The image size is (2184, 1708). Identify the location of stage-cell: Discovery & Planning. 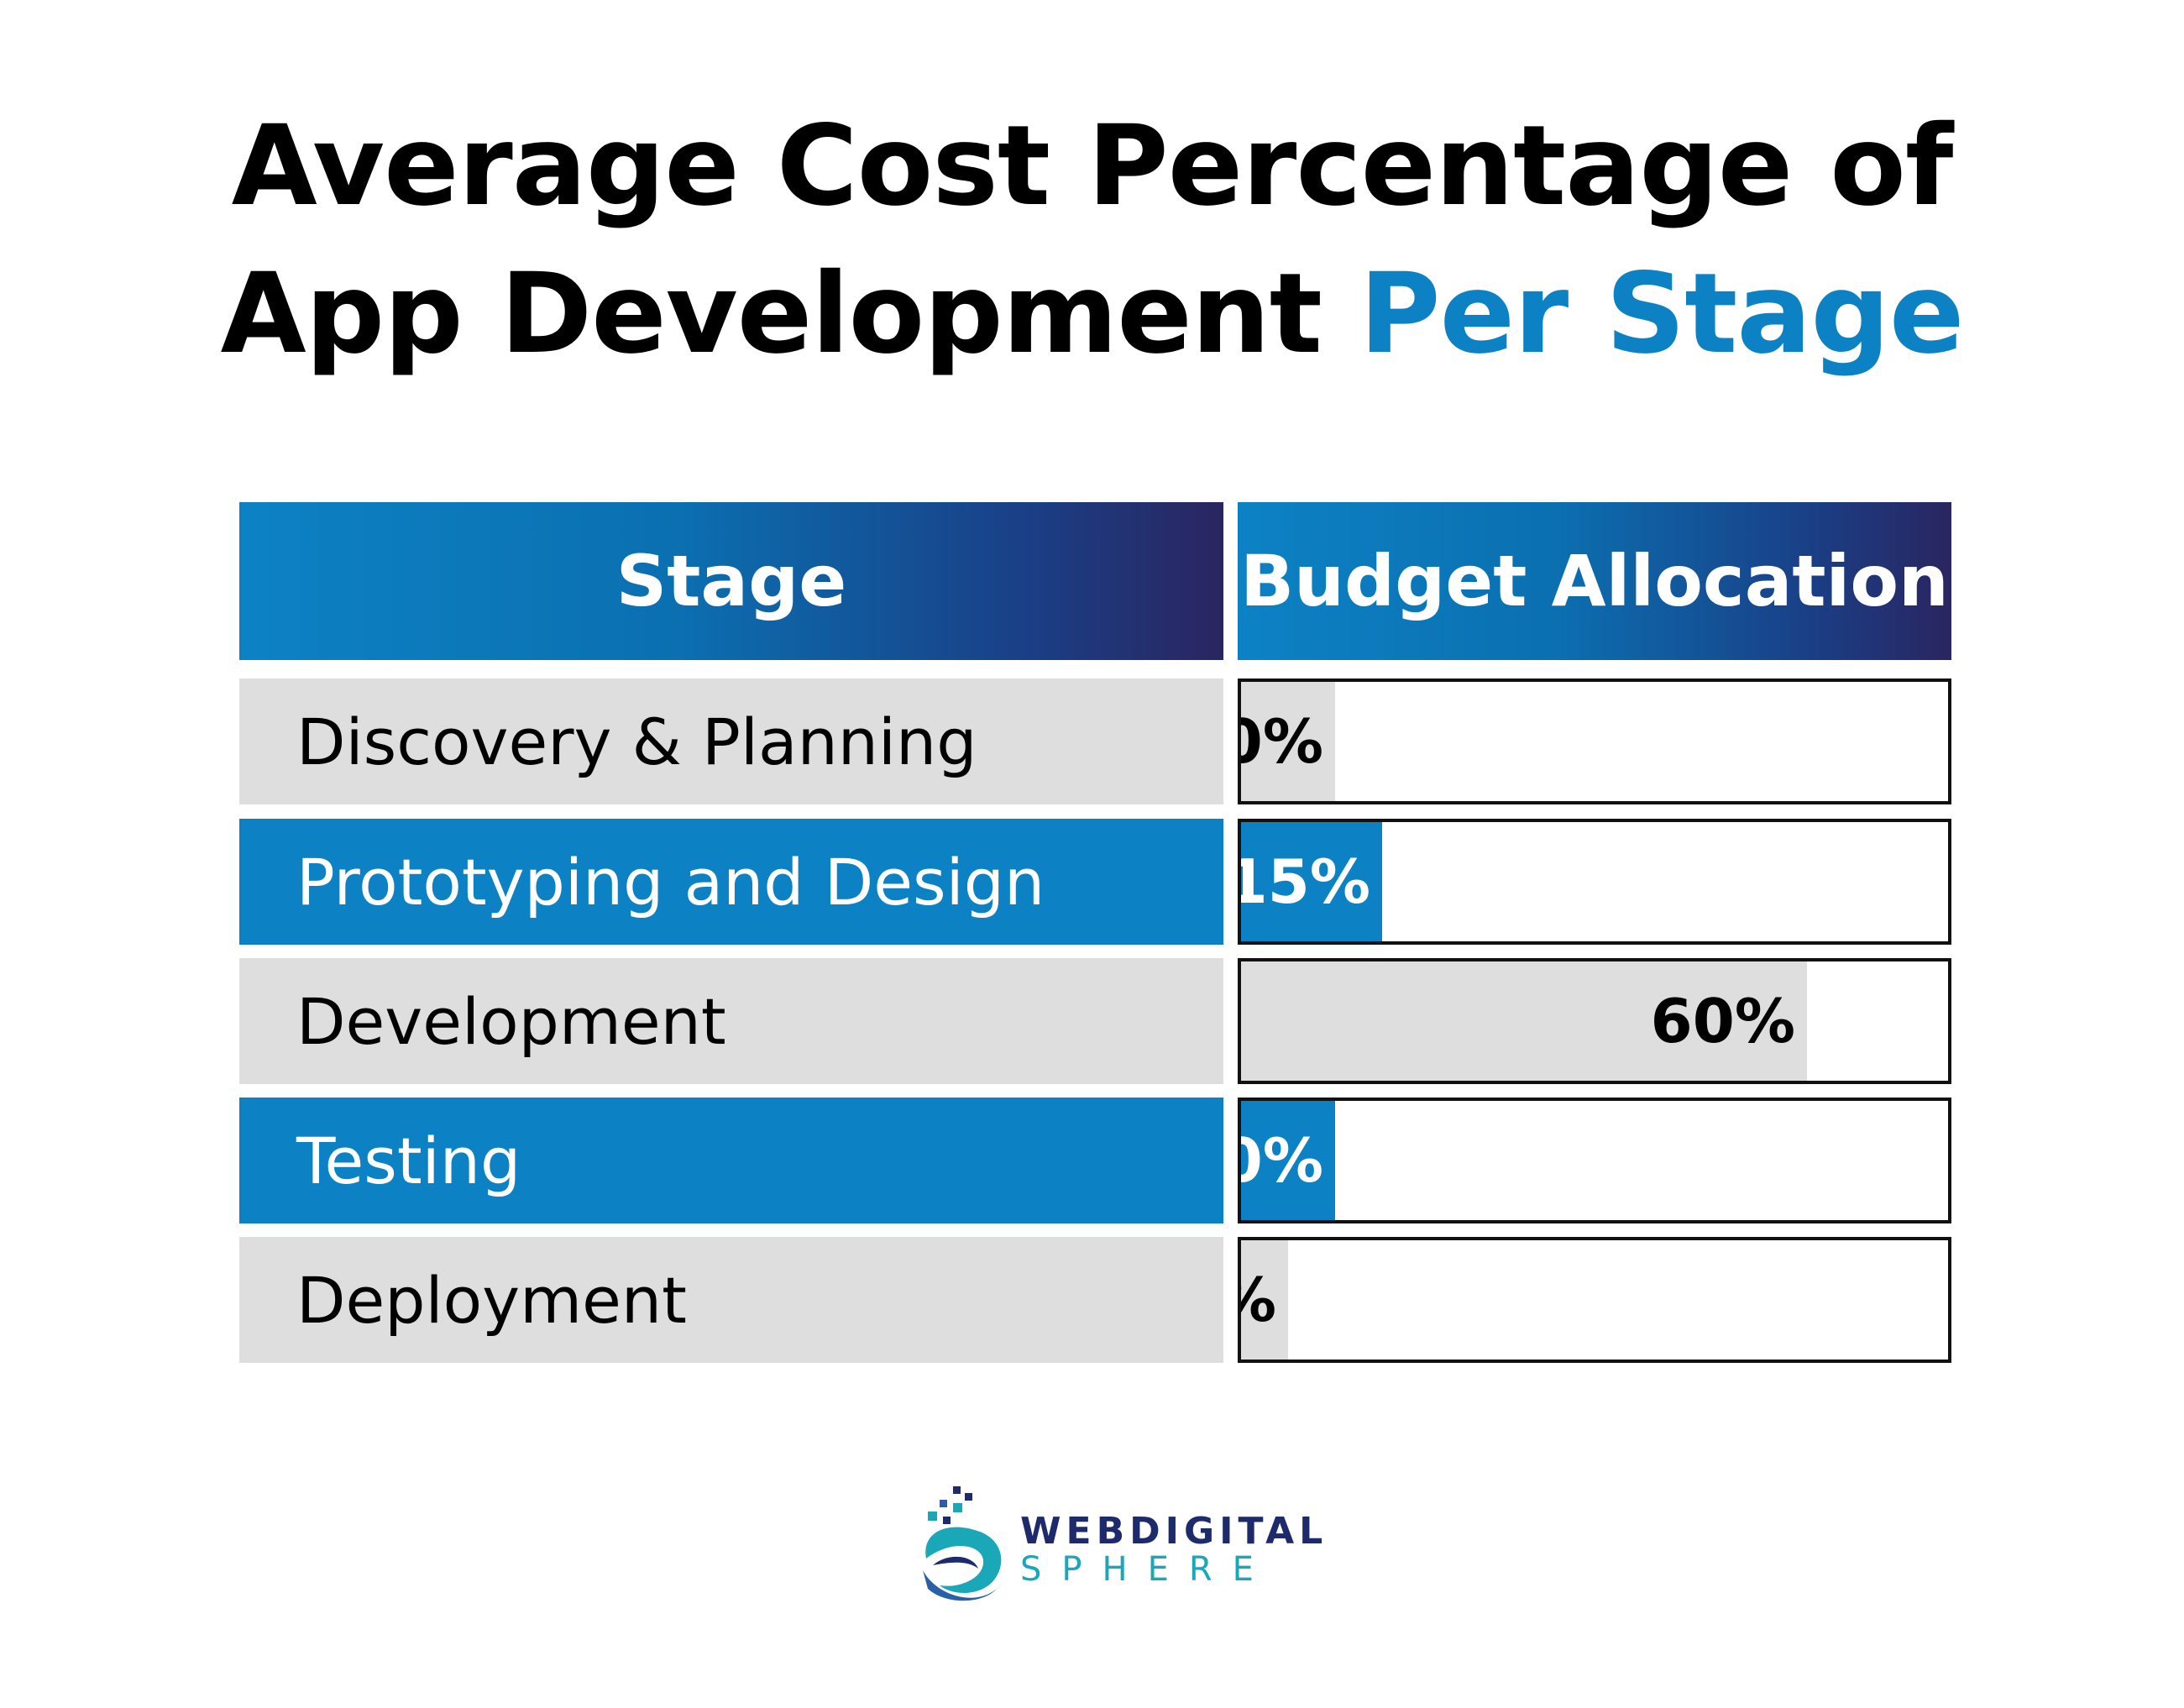
(731, 741).